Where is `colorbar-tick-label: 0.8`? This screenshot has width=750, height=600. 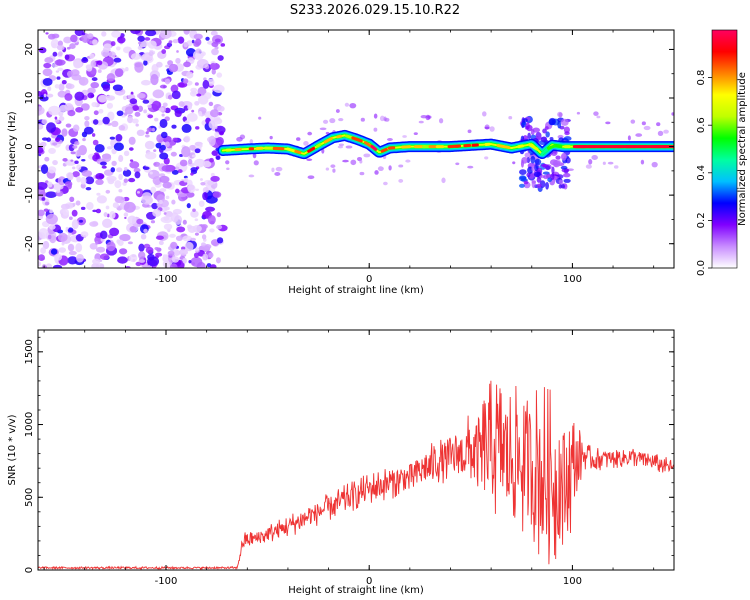 colorbar-tick-label: 0.8 is located at coordinates (701, 78).